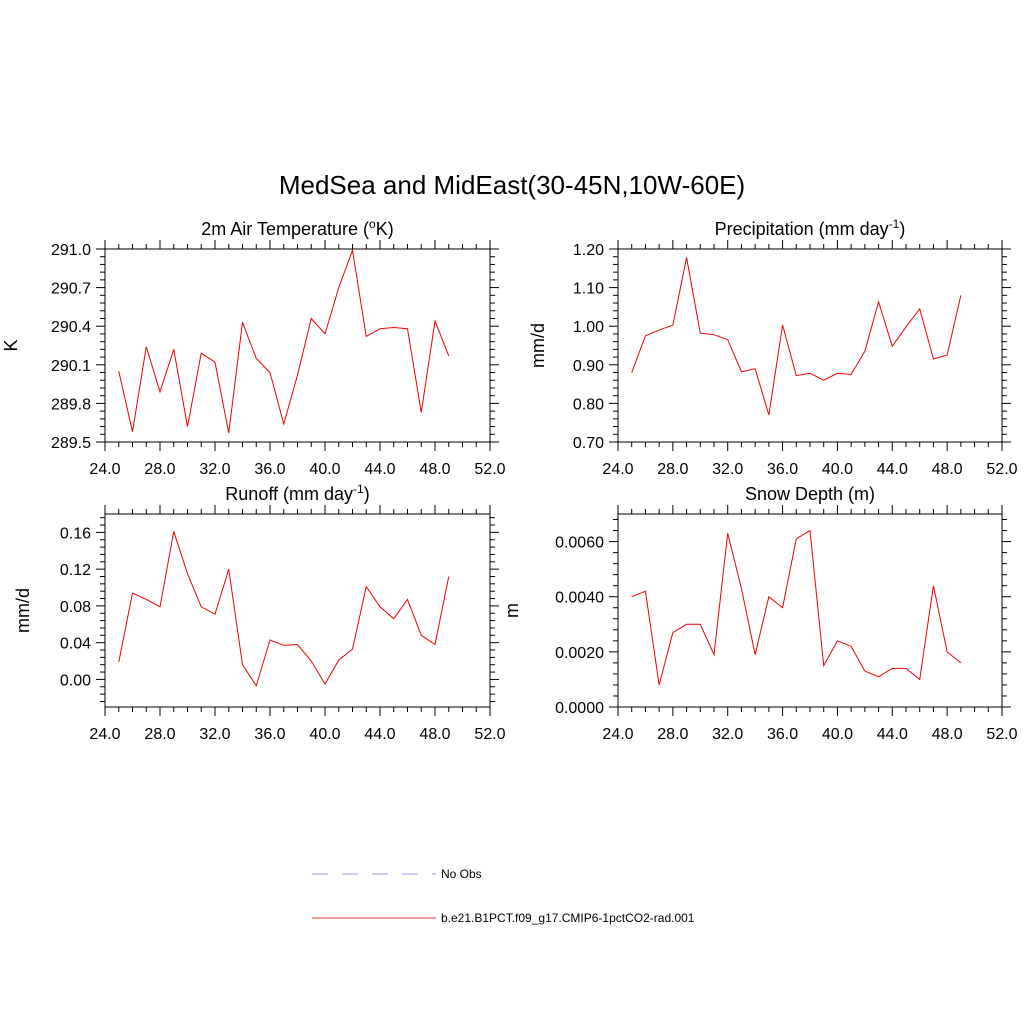 The height and width of the screenshot is (1024, 1024). I want to click on y-tick-label: 1.20, so click(588, 250).